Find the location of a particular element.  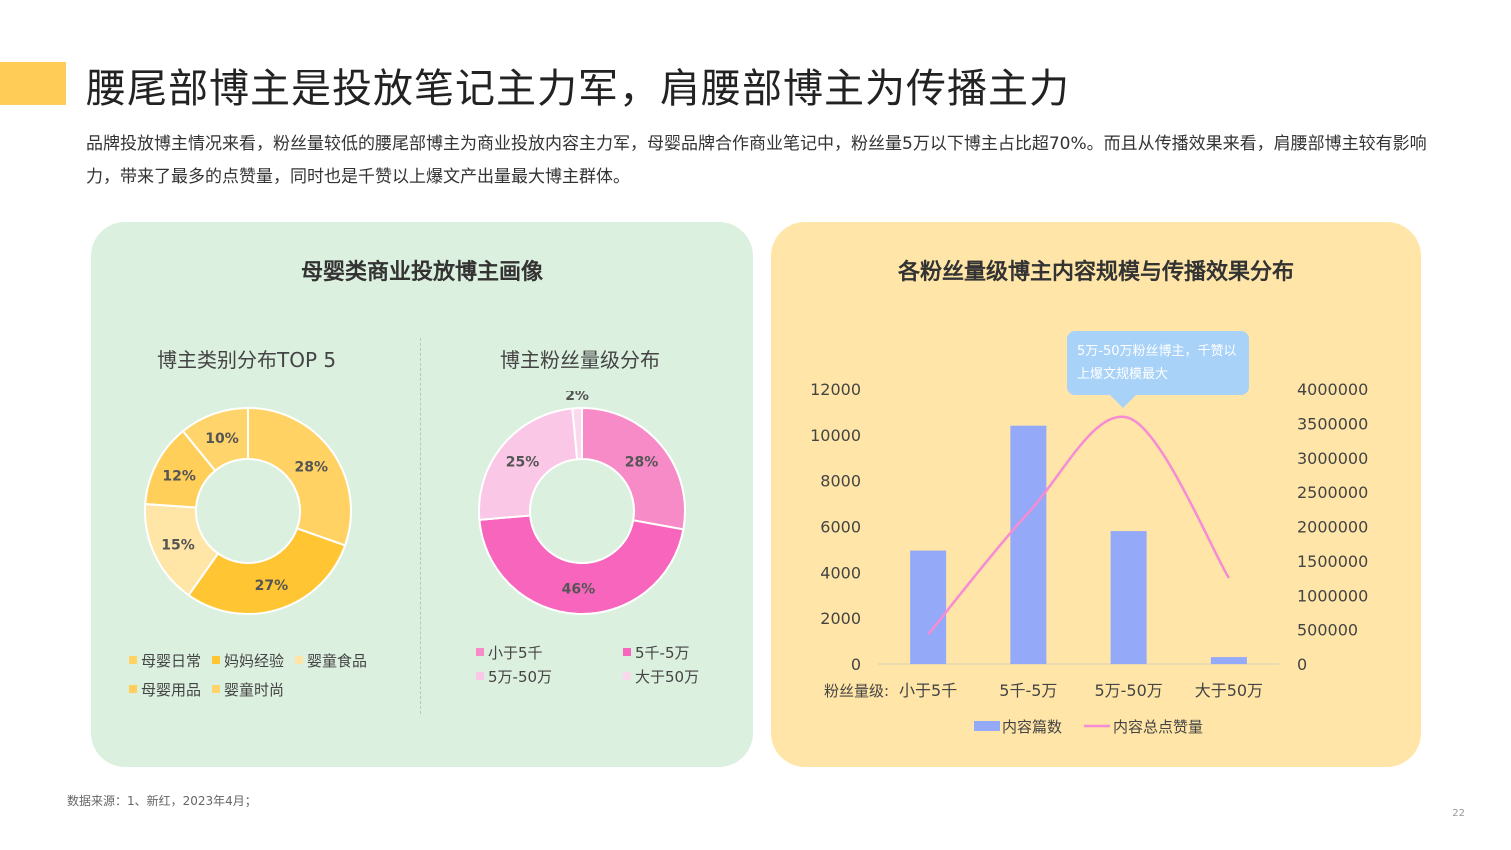

category-legend-label-2: 婴童食品 is located at coordinates (337, 661).